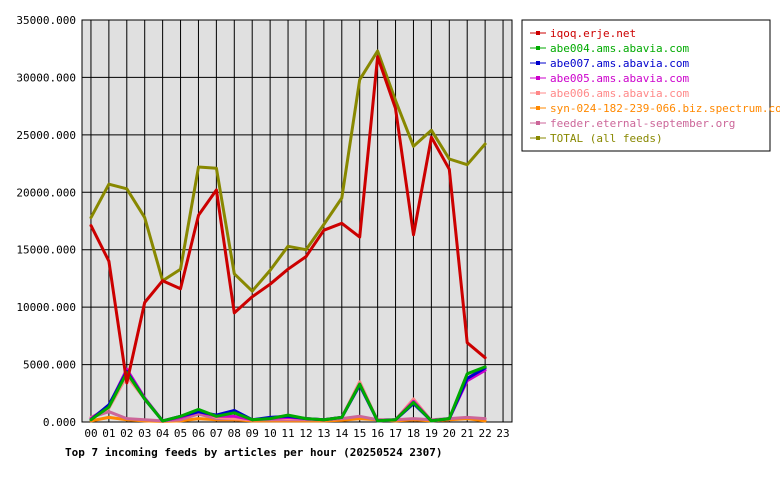  What do you see at coordinates (46, 250) in the screenshot?
I see `y-tick-label: 15000.000` at bounding box center [46, 250].